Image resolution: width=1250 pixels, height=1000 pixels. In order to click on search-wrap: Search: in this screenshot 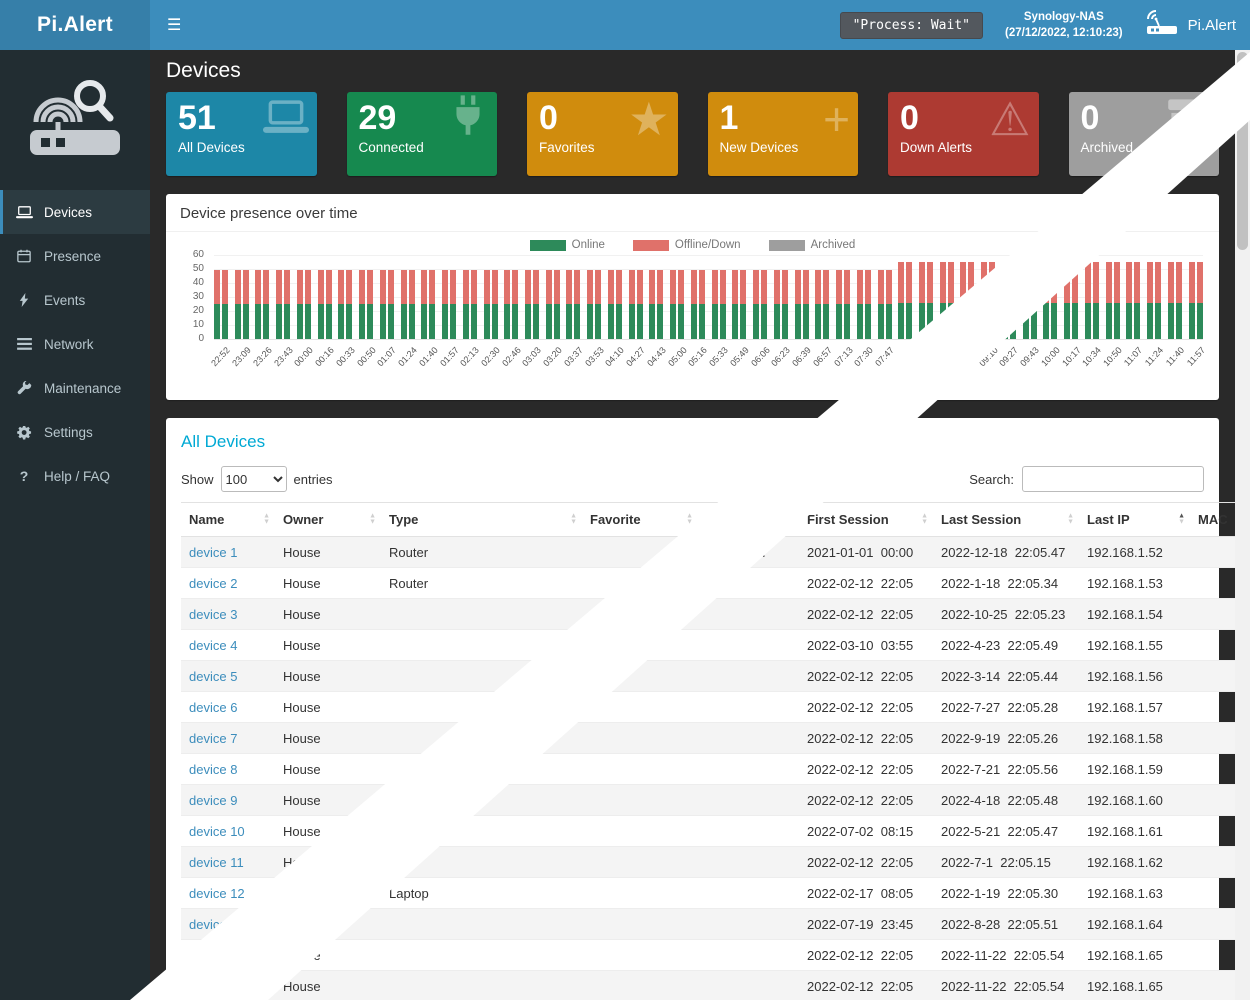, I will do `click(1086, 479)`.